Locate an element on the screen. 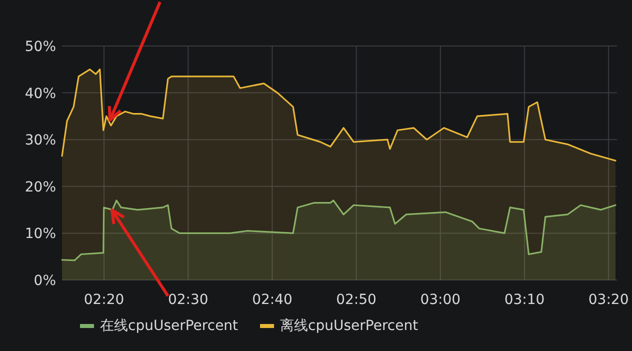 Image resolution: width=632 pixels, height=351 pixels. x-tick-label: 03:10 is located at coordinates (524, 300).